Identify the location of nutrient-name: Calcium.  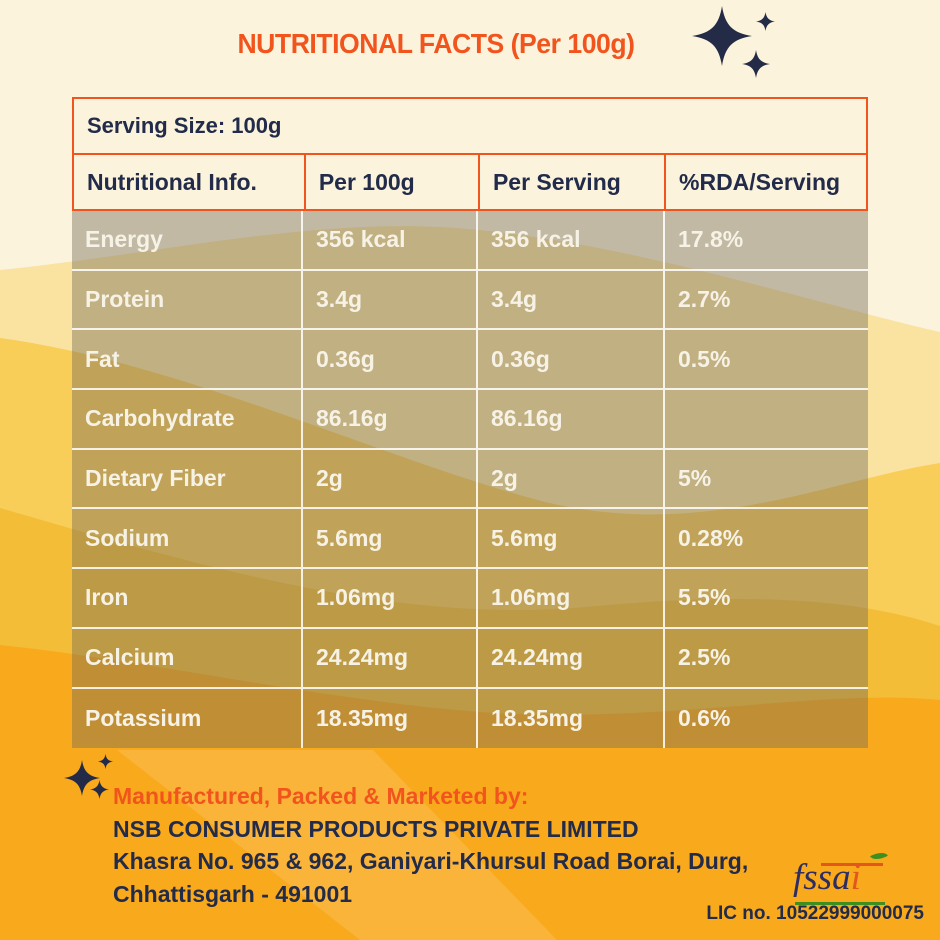
(187, 658).